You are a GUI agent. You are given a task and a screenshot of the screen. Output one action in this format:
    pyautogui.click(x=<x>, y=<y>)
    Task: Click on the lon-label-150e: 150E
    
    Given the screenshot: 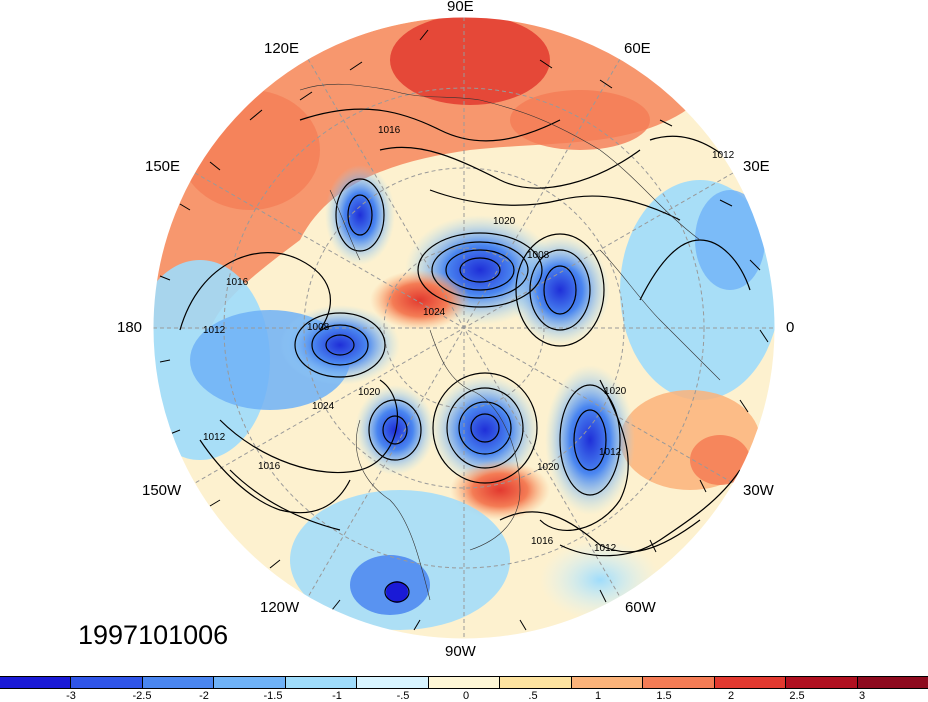 What is the action you would take?
    pyautogui.click(x=163, y=166)
    